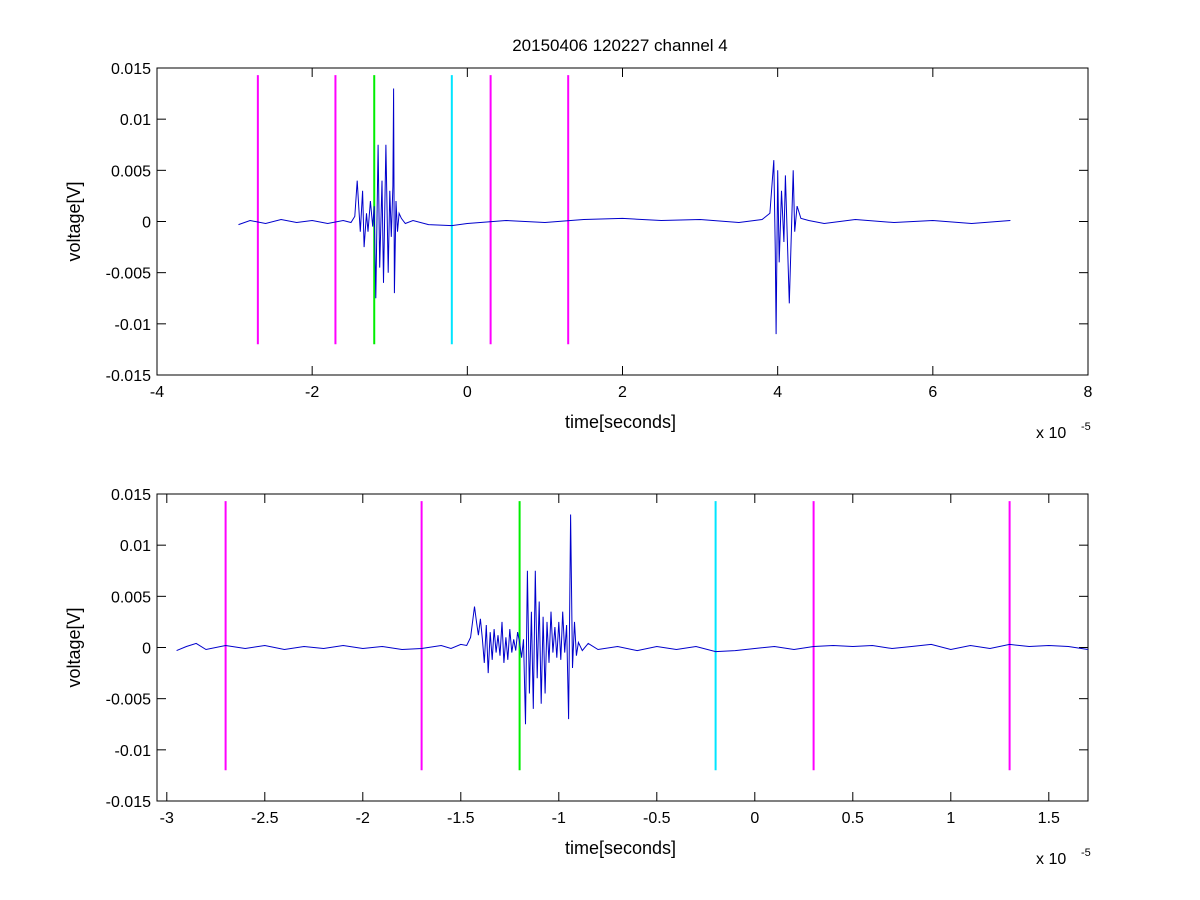 Image resolution: width=1200 pixels, height=900 pixels. I want to click on x-tick-label: -4, so click(157, 392).